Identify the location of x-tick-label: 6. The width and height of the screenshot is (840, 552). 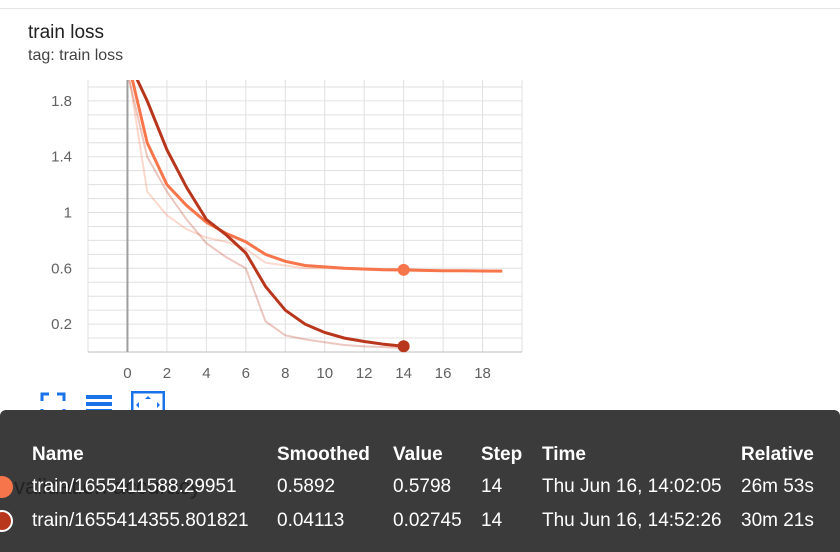
(246, 373).